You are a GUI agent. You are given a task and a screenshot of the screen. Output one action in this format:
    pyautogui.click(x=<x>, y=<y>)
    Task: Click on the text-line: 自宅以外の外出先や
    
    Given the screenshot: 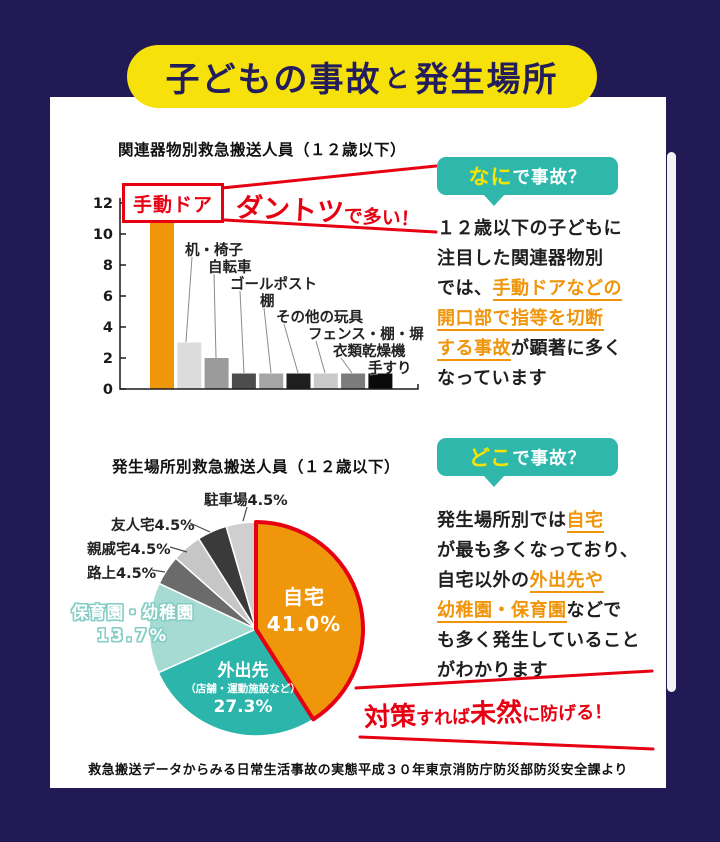 What is the action you would take?
    pyautogui.click(x=540, y=581)
    